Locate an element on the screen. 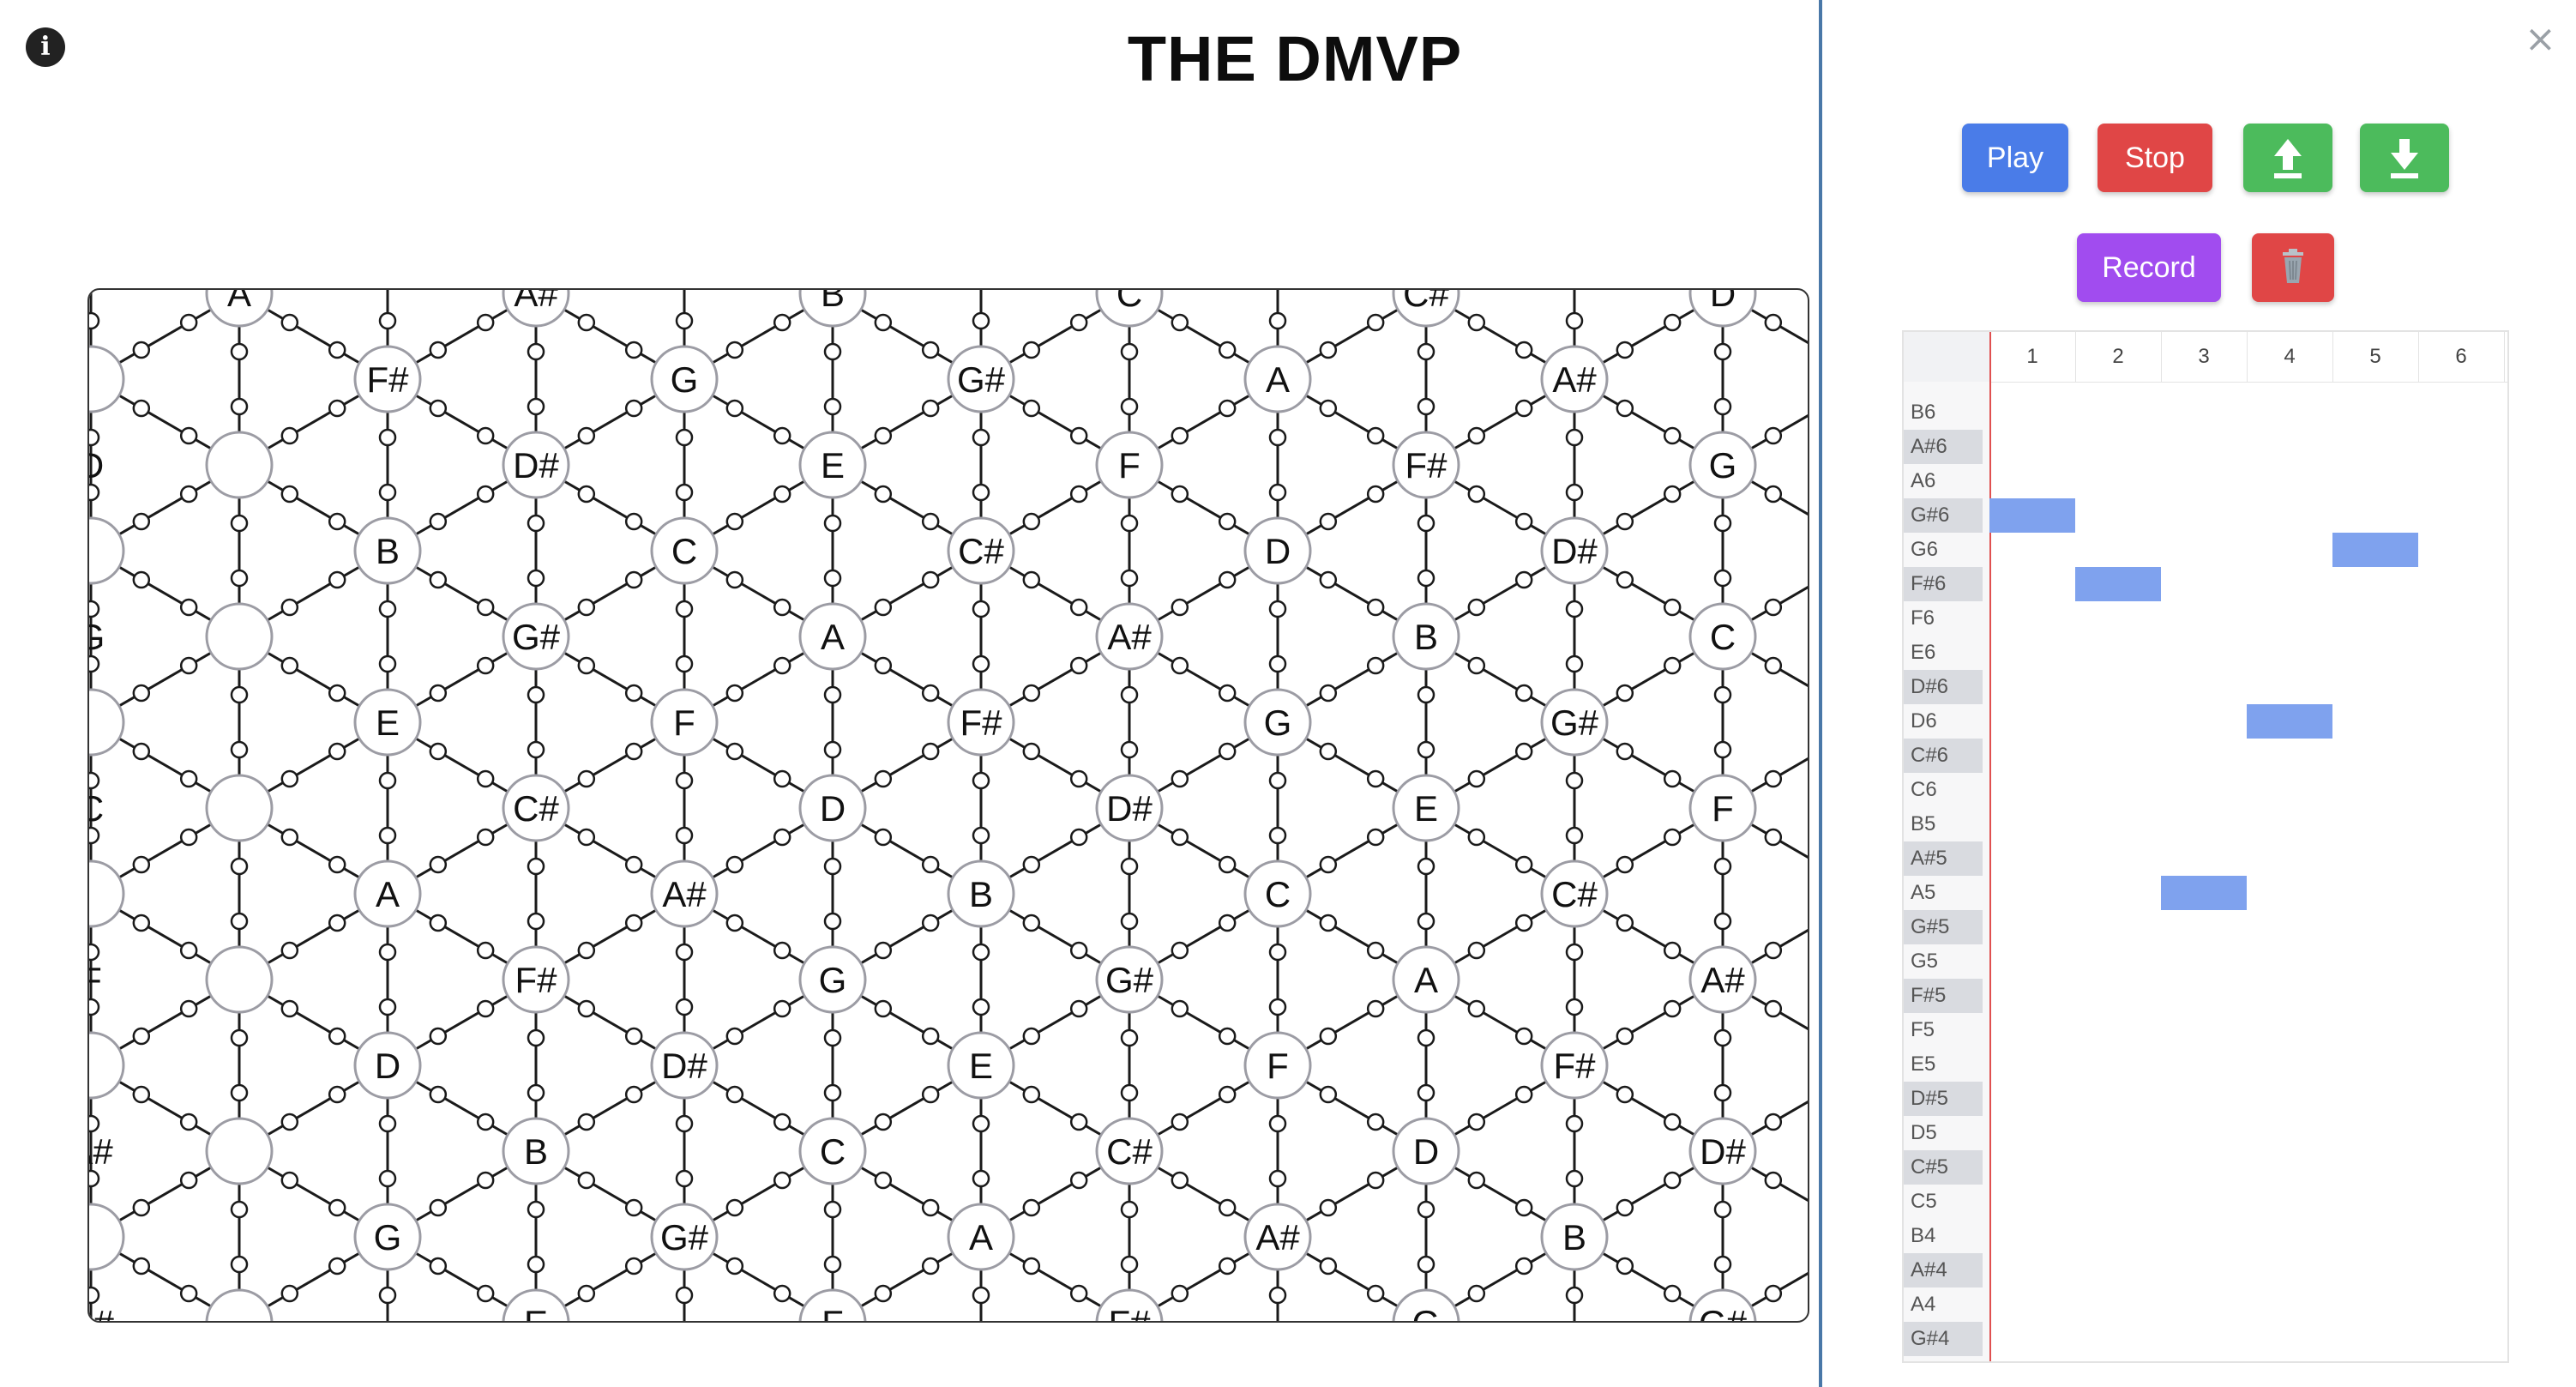 This screenshot has width=2576, height=1387. piano-key: C#5 is located at coordinates (1943, 1167).